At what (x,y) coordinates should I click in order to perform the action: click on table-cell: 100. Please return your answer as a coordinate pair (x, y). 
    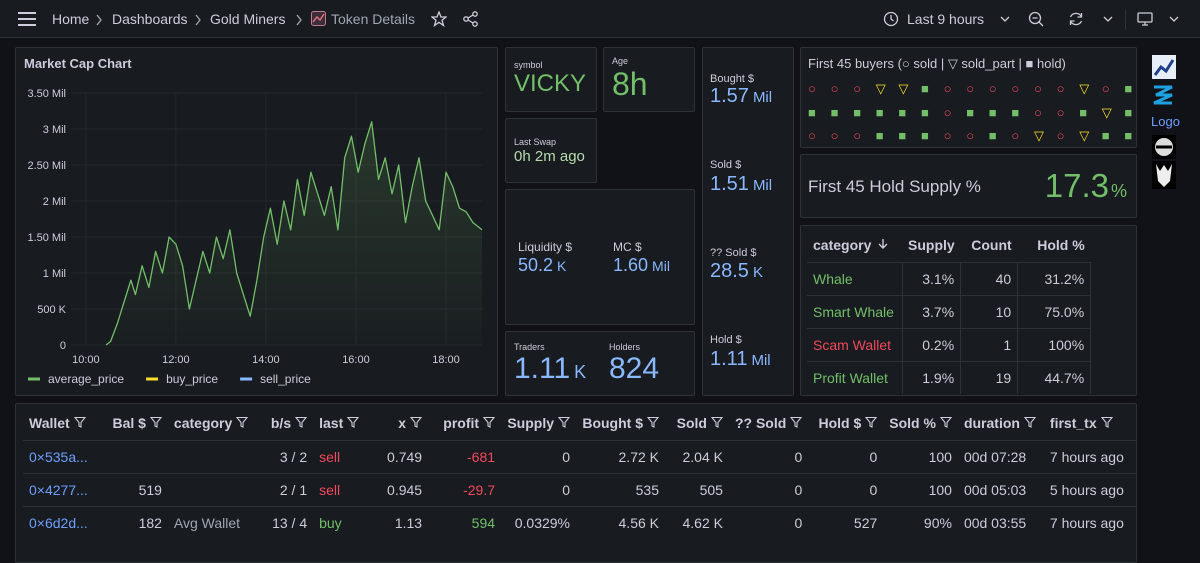
    Looking at the image, I should click on (920, 456).